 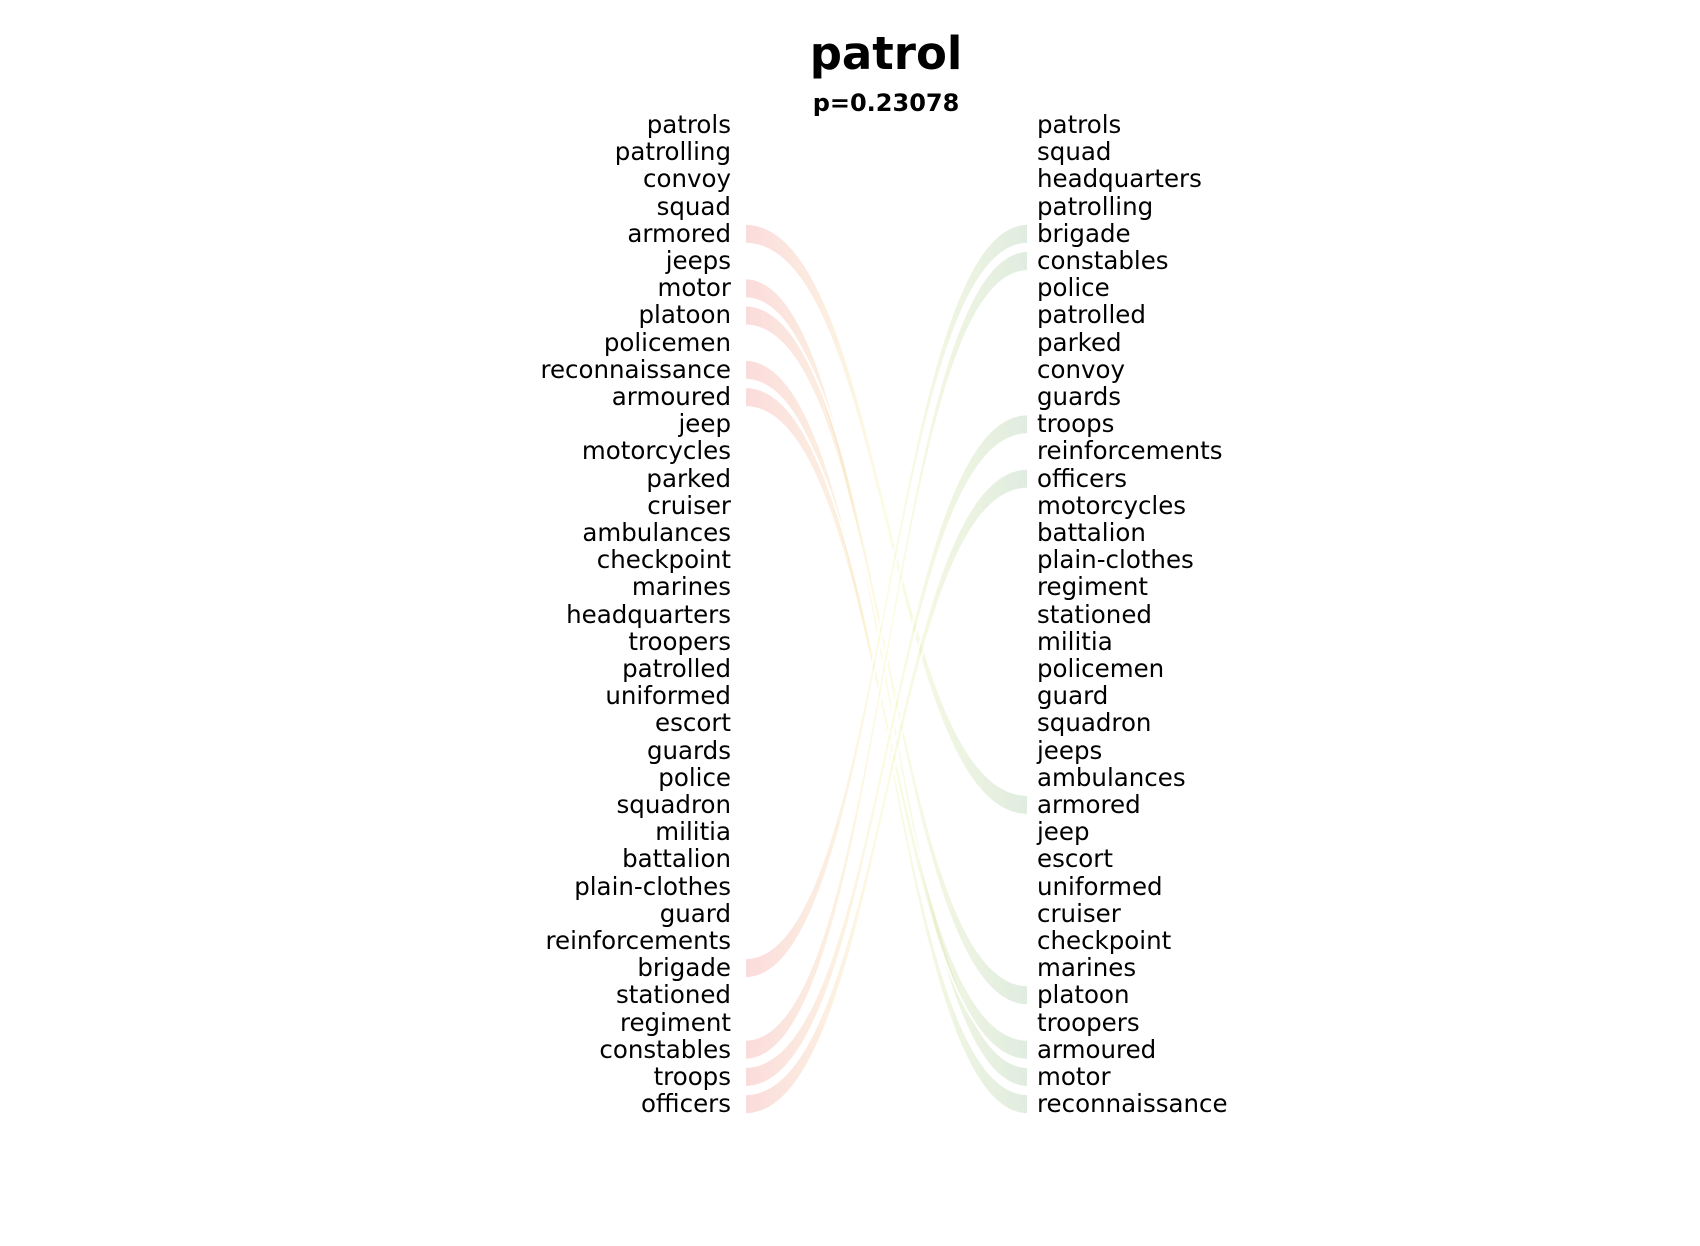 I want to click on right-word-jeep: jeep, so click(x=1063, y=832).